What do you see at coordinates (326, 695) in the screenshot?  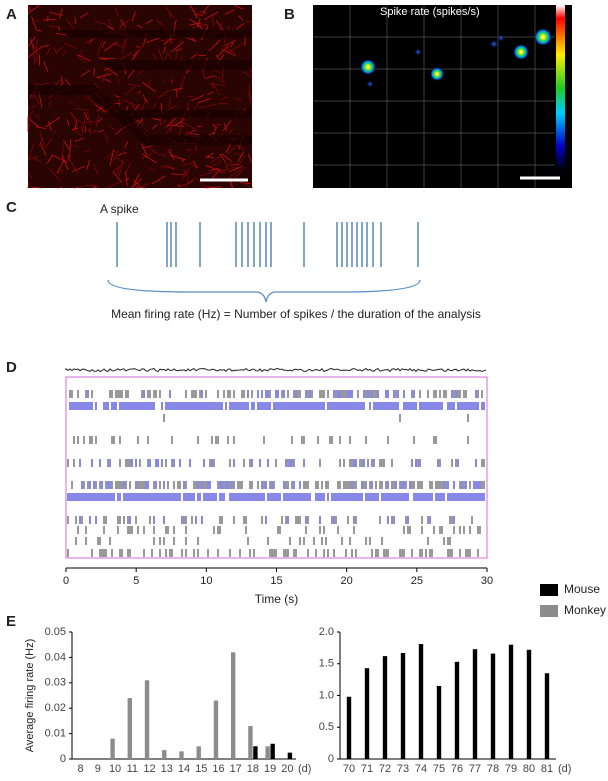 I see `y-tick-label: 1.0` at bounding box center [326, 695].